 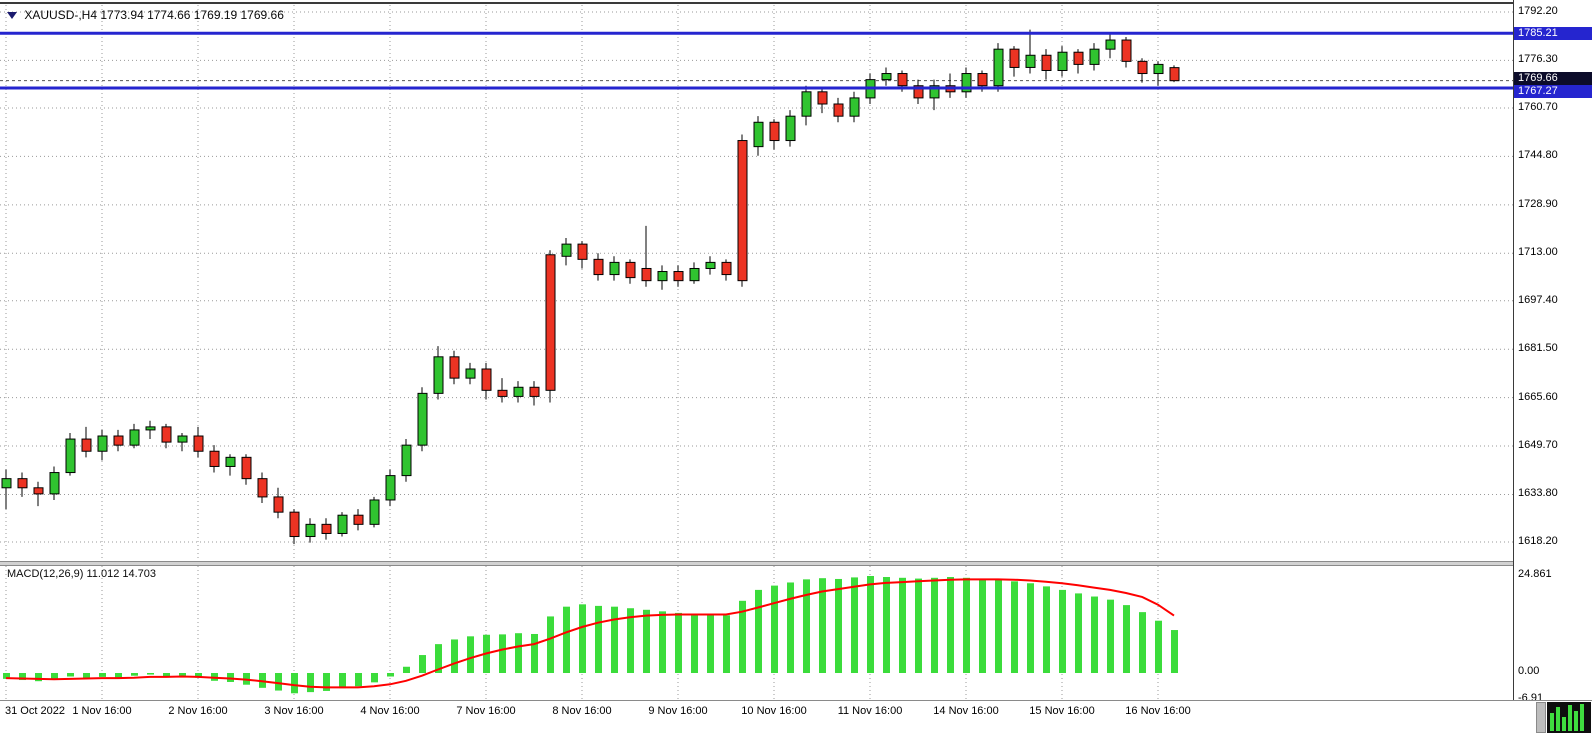 I want to click on price-tick-label: 1713.00, so click(x=1538, y=252).